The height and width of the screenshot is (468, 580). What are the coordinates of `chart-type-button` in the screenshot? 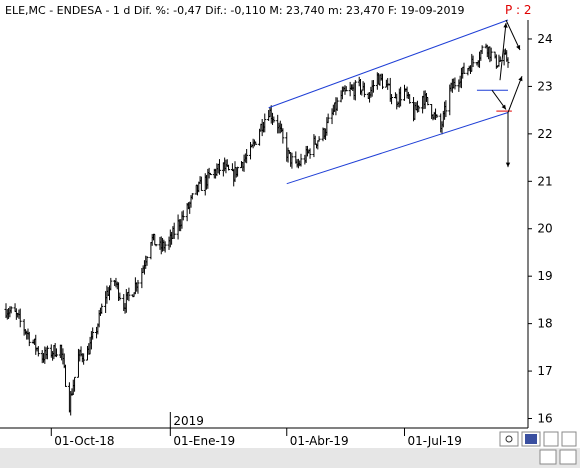 It's located at (569, 439).